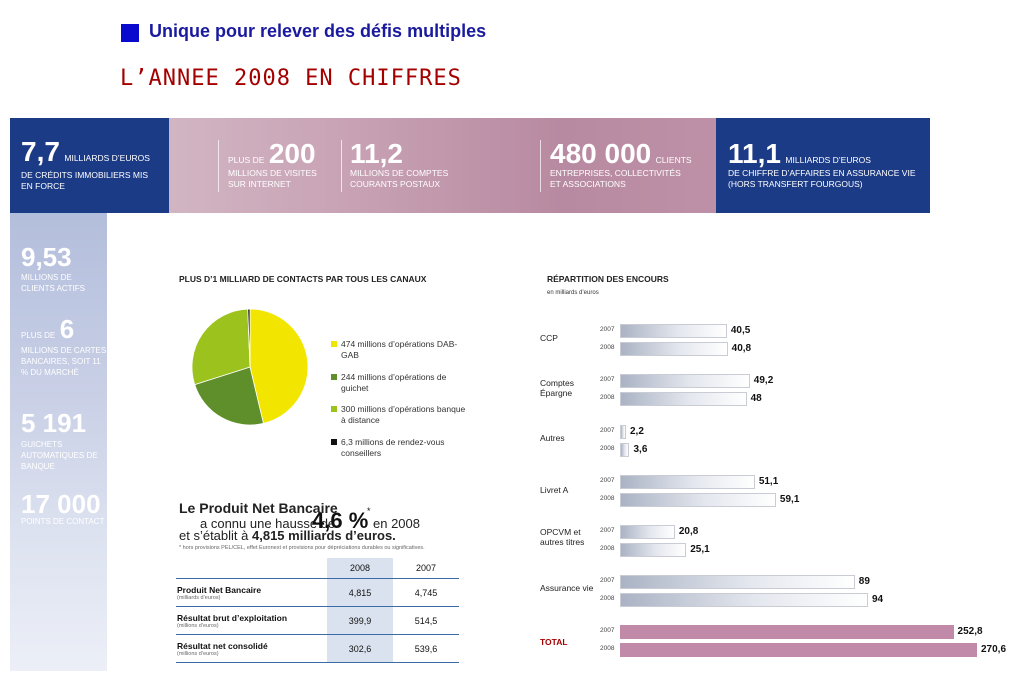 This screenshot has height=682, width=1023. I want to click on bar-value-label: 40,8, so click(741, 348).